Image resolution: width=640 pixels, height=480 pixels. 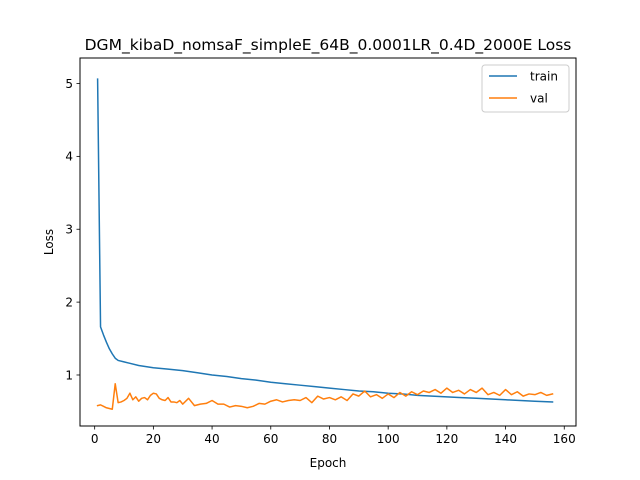 I want to click on legend: train val, so click(x=525, y=88).